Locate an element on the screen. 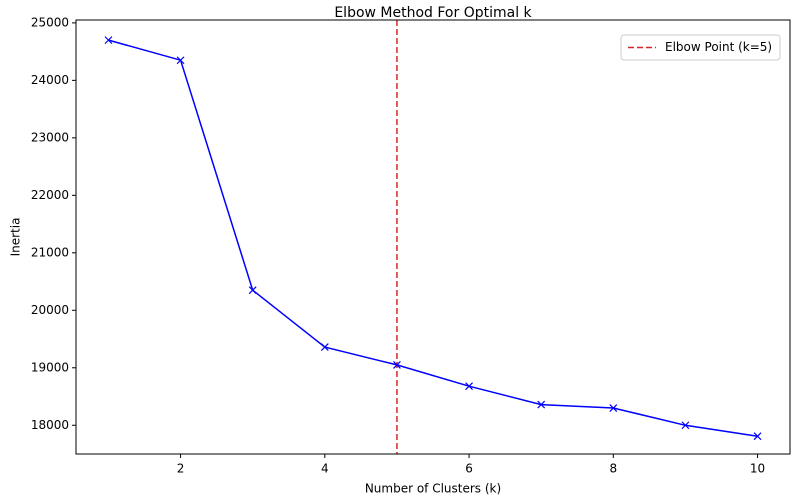  x-axis-label: Number of Clusters (k) is located at coordinates (433, 489).